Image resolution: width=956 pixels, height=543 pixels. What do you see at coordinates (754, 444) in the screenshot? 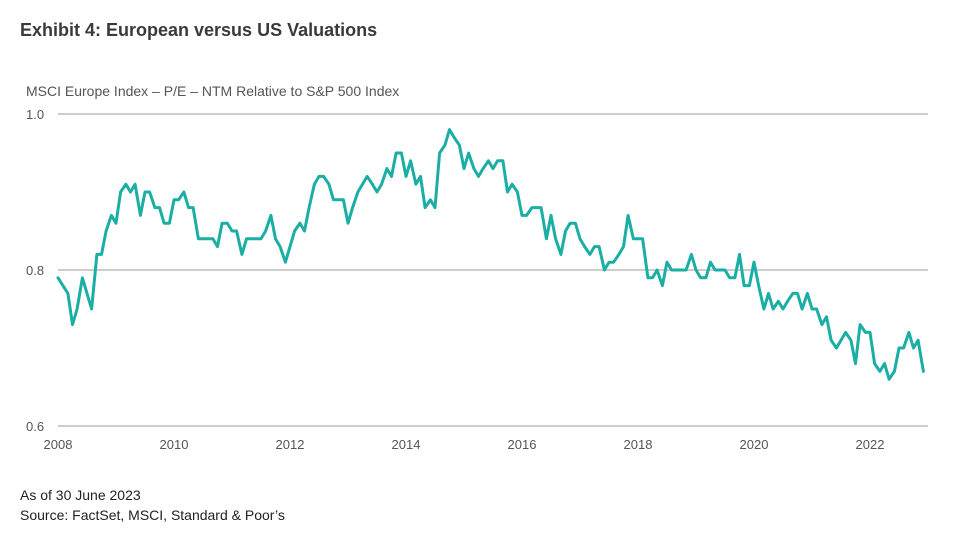
I see `x-tick-label: 2020` at bounding box center [754, 444].